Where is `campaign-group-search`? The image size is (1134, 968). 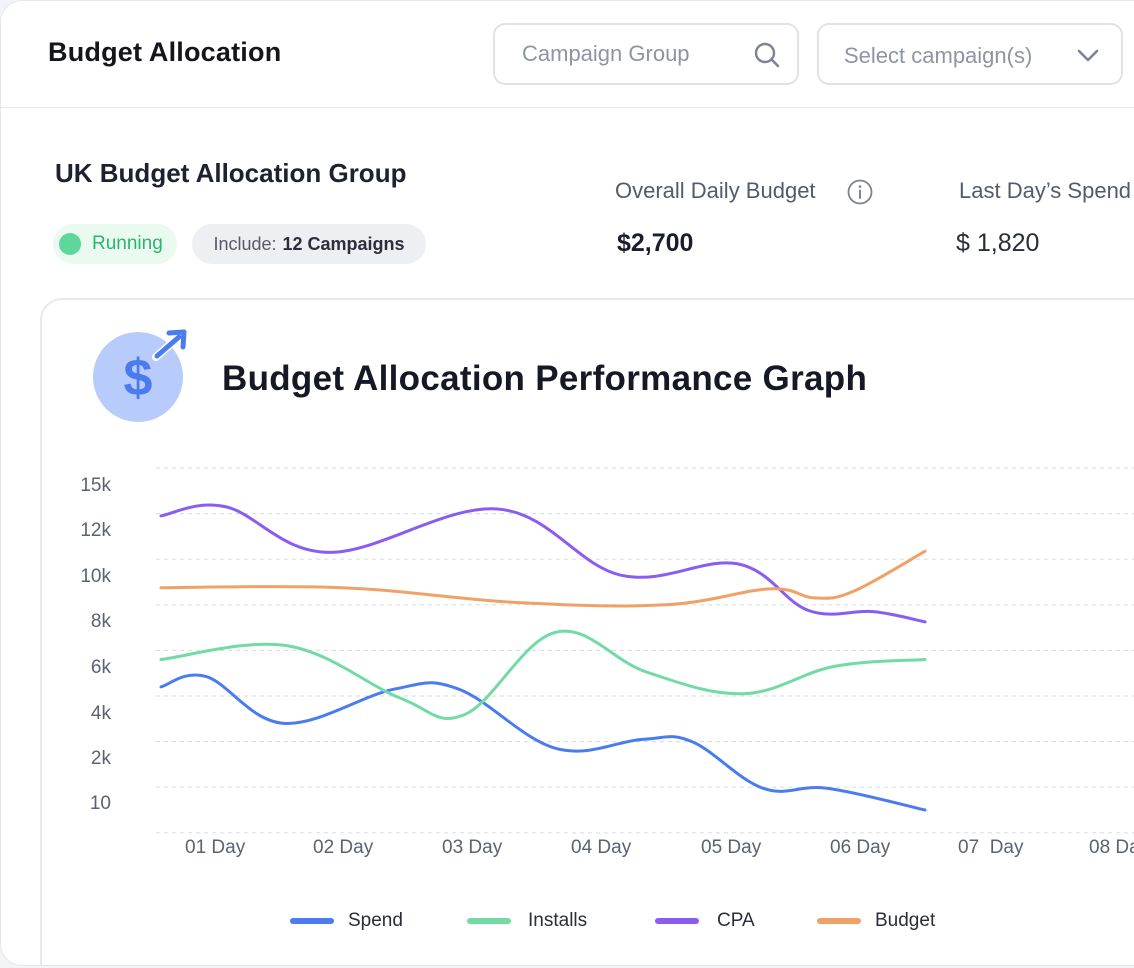
campaign-group-search is located at coordinates (646, 54).